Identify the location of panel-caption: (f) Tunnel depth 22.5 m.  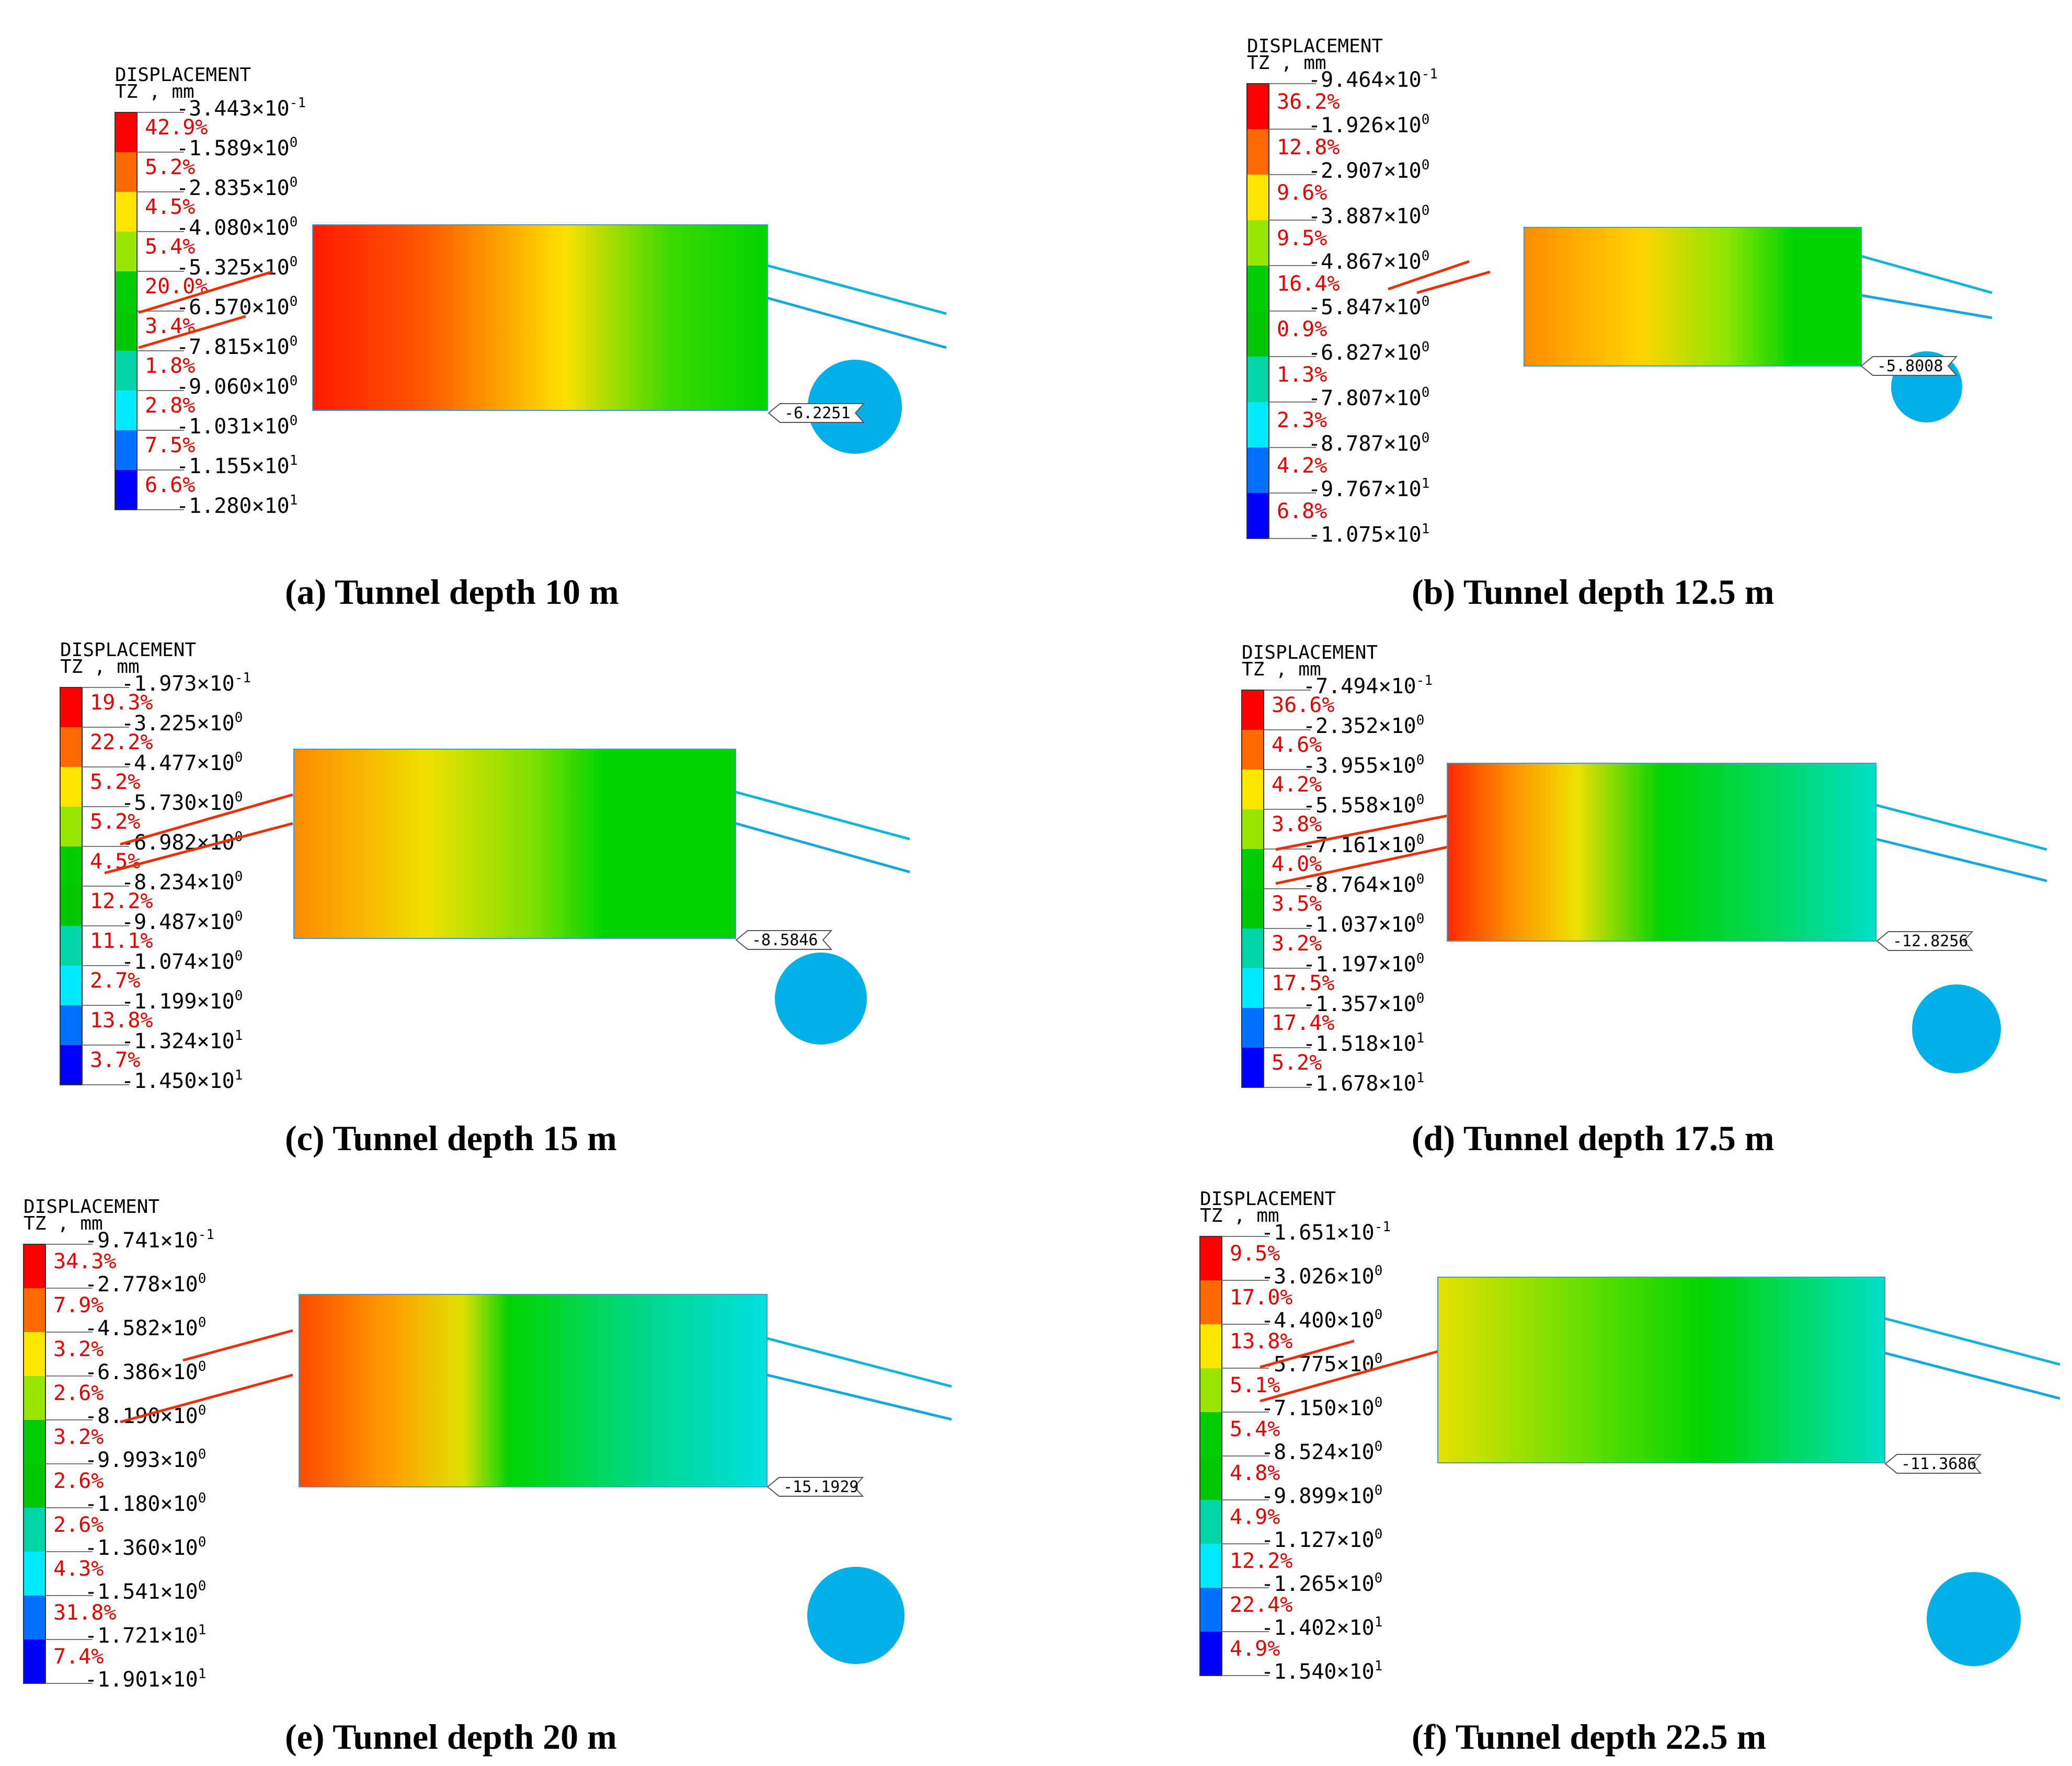
(1589, 1737).